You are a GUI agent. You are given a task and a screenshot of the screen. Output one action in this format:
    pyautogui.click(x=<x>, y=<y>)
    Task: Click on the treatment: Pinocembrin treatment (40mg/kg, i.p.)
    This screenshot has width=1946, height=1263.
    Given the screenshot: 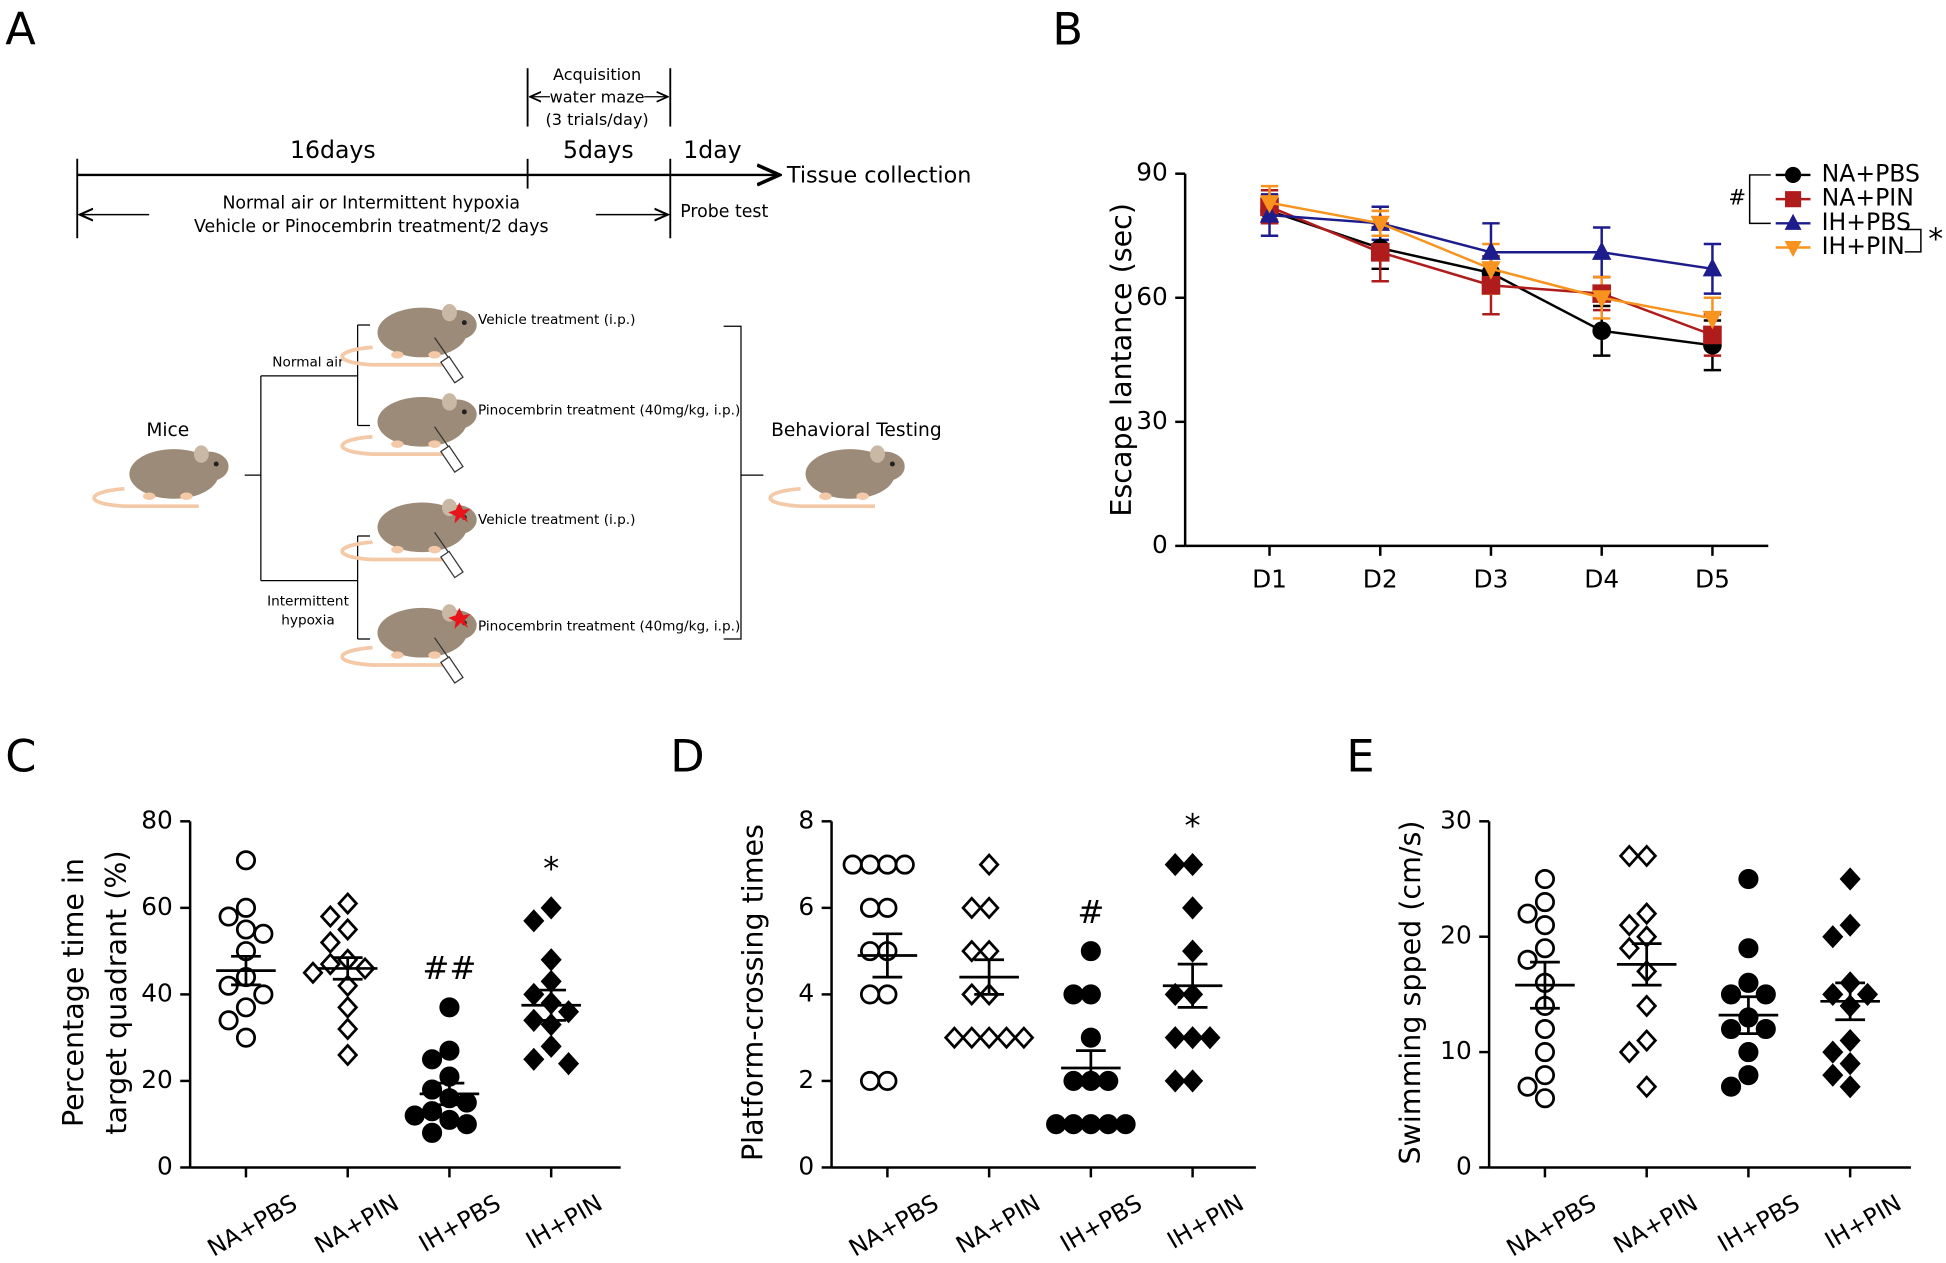 What is the action you would take?
    pyautogui.click(x=609, y=627)
    